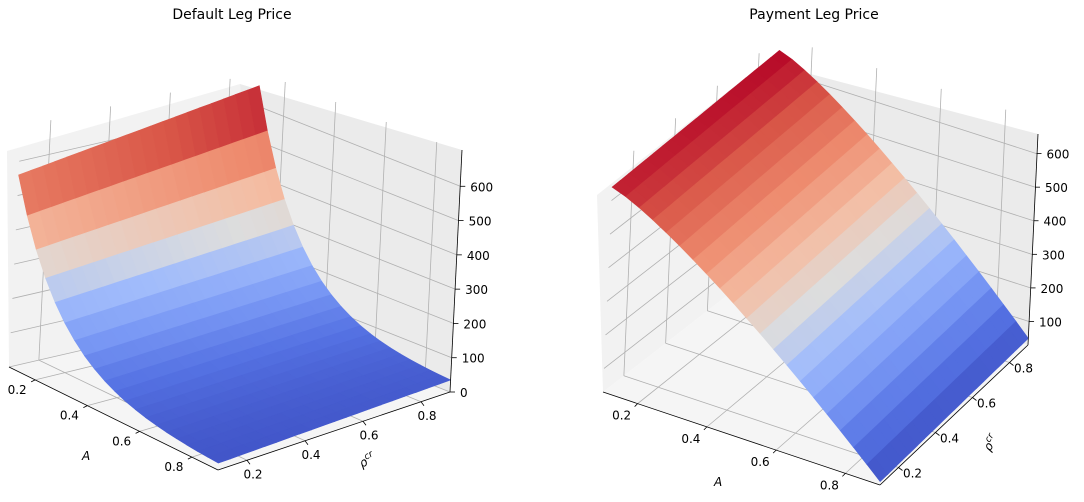 This screenshot has height=502, width=1084. I want to click on left-z-ticks: 0 100 200 300 400 500 600, so click(471, 290).